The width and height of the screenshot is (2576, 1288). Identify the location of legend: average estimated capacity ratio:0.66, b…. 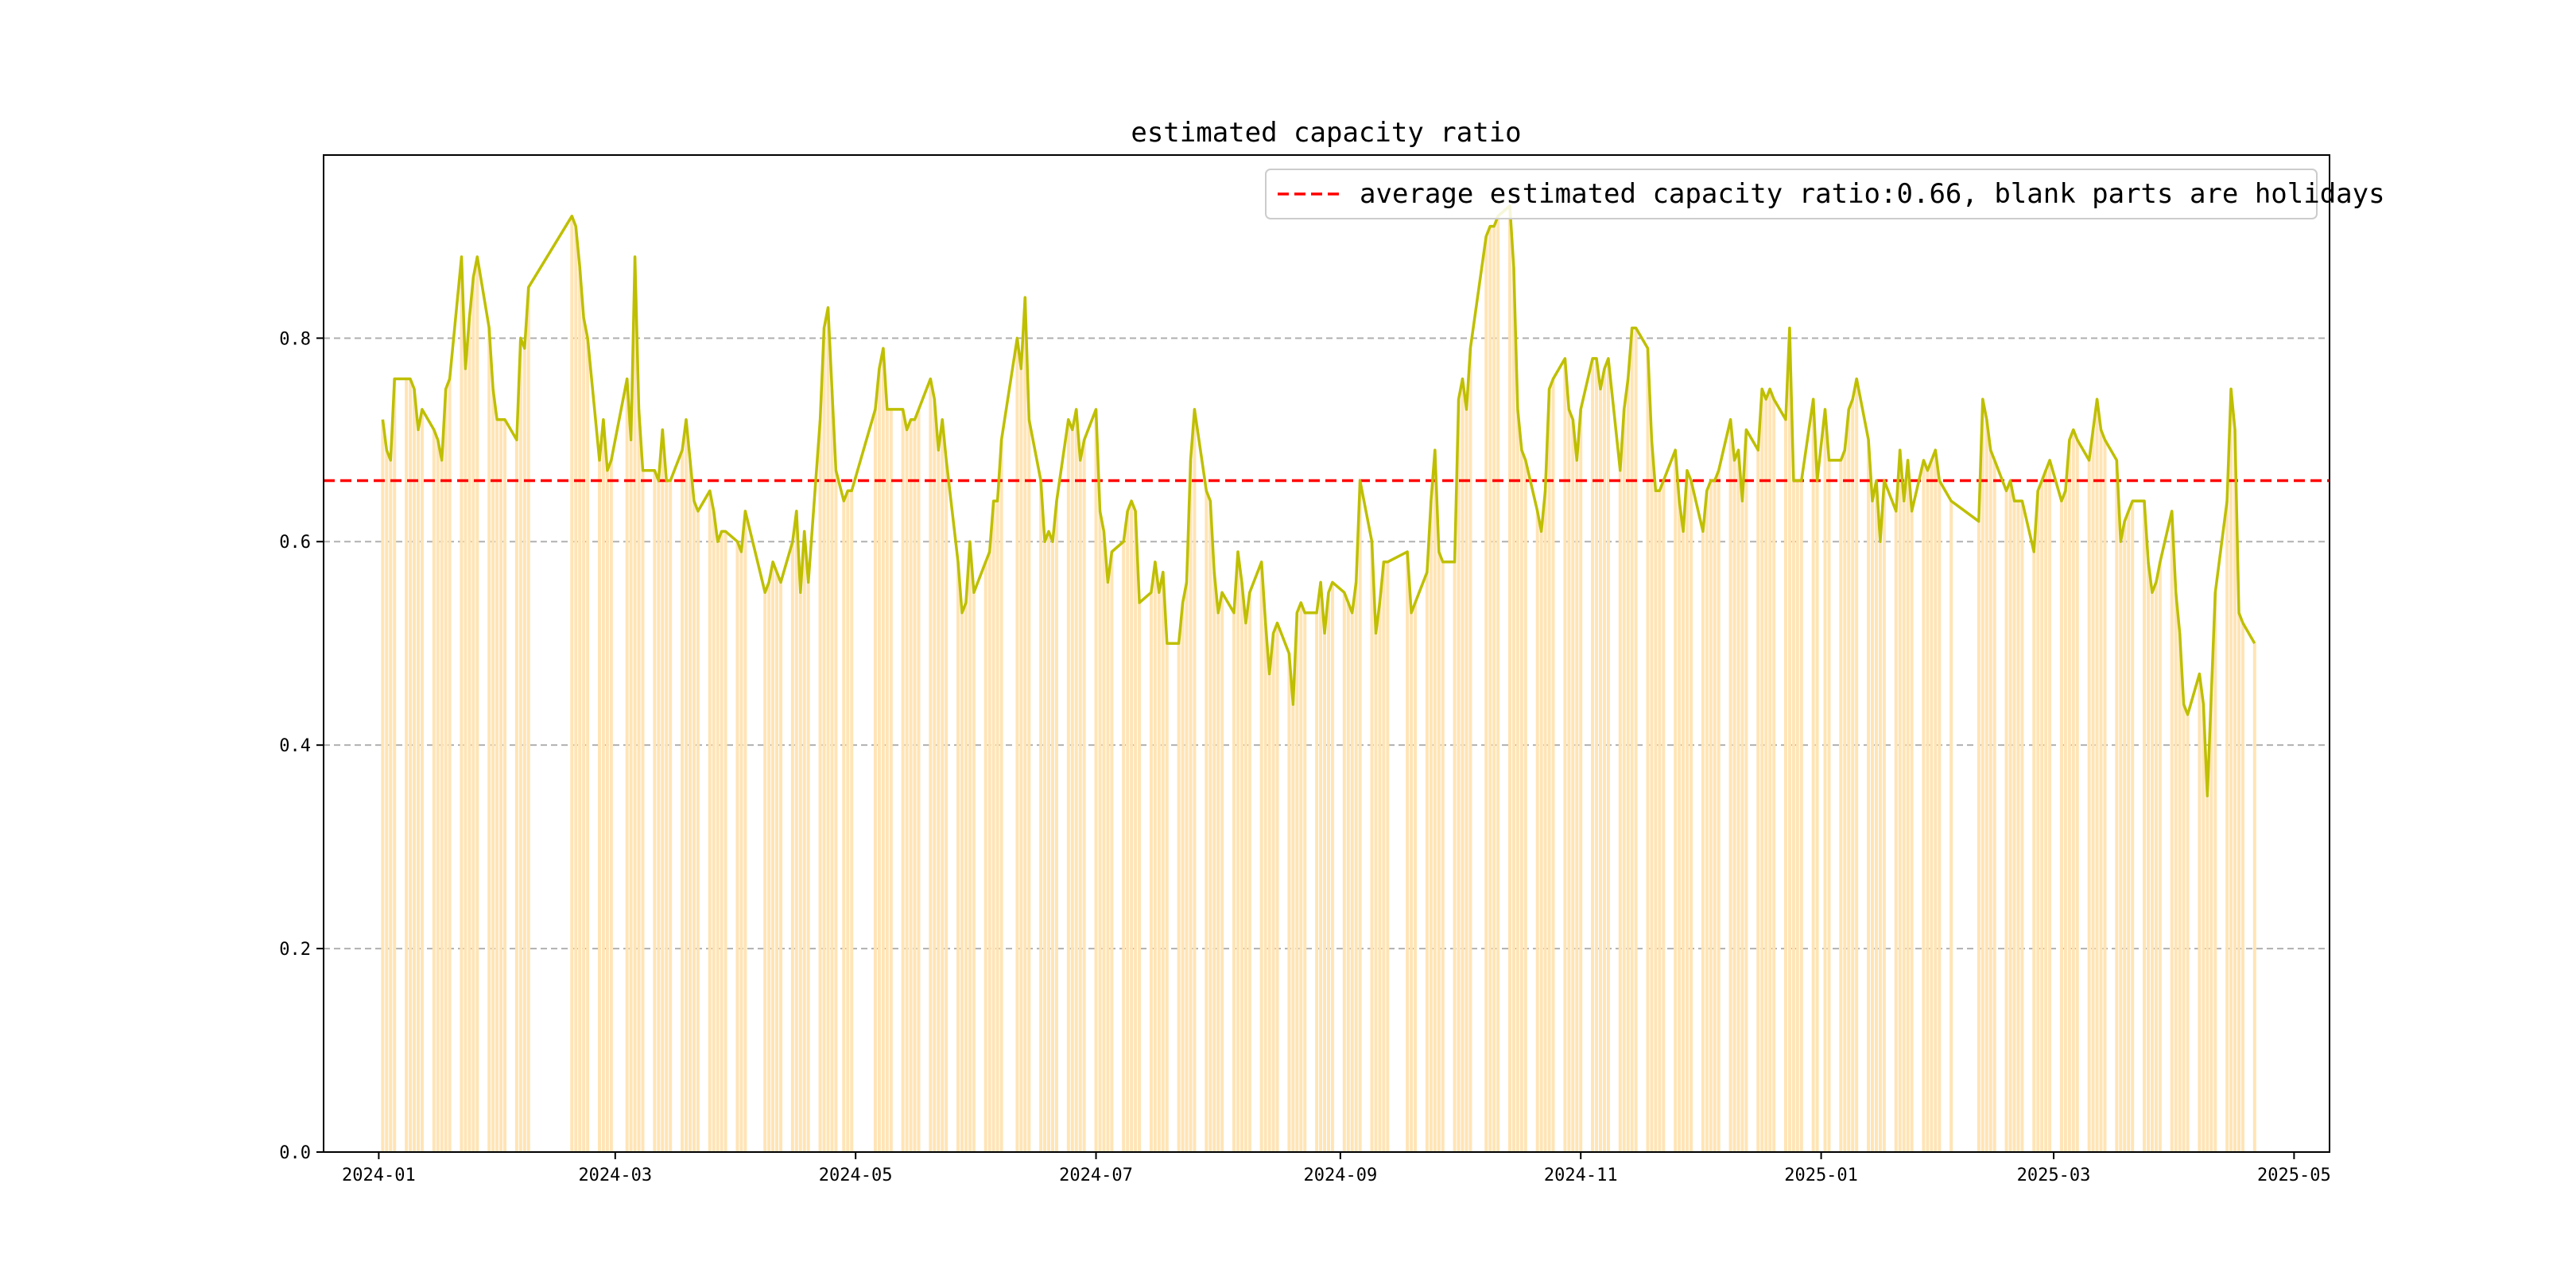
(1825, 194).